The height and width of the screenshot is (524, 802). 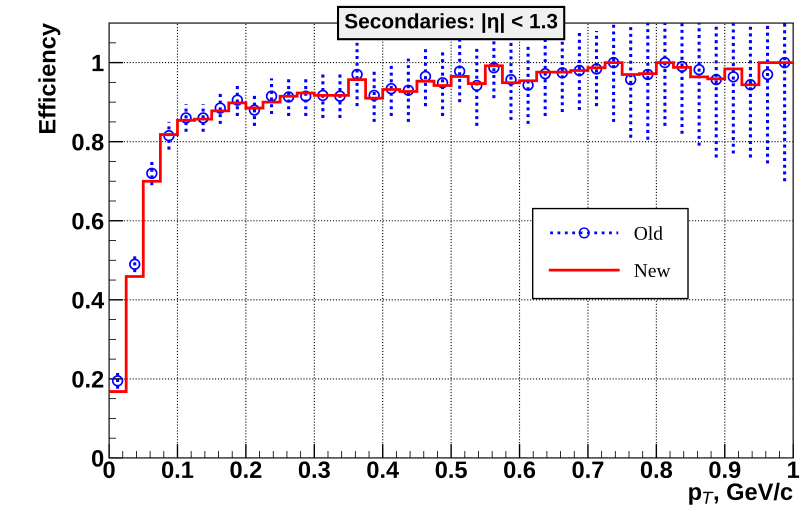 I want to click on x-tick-label: 1, so click(x=794, y=470).